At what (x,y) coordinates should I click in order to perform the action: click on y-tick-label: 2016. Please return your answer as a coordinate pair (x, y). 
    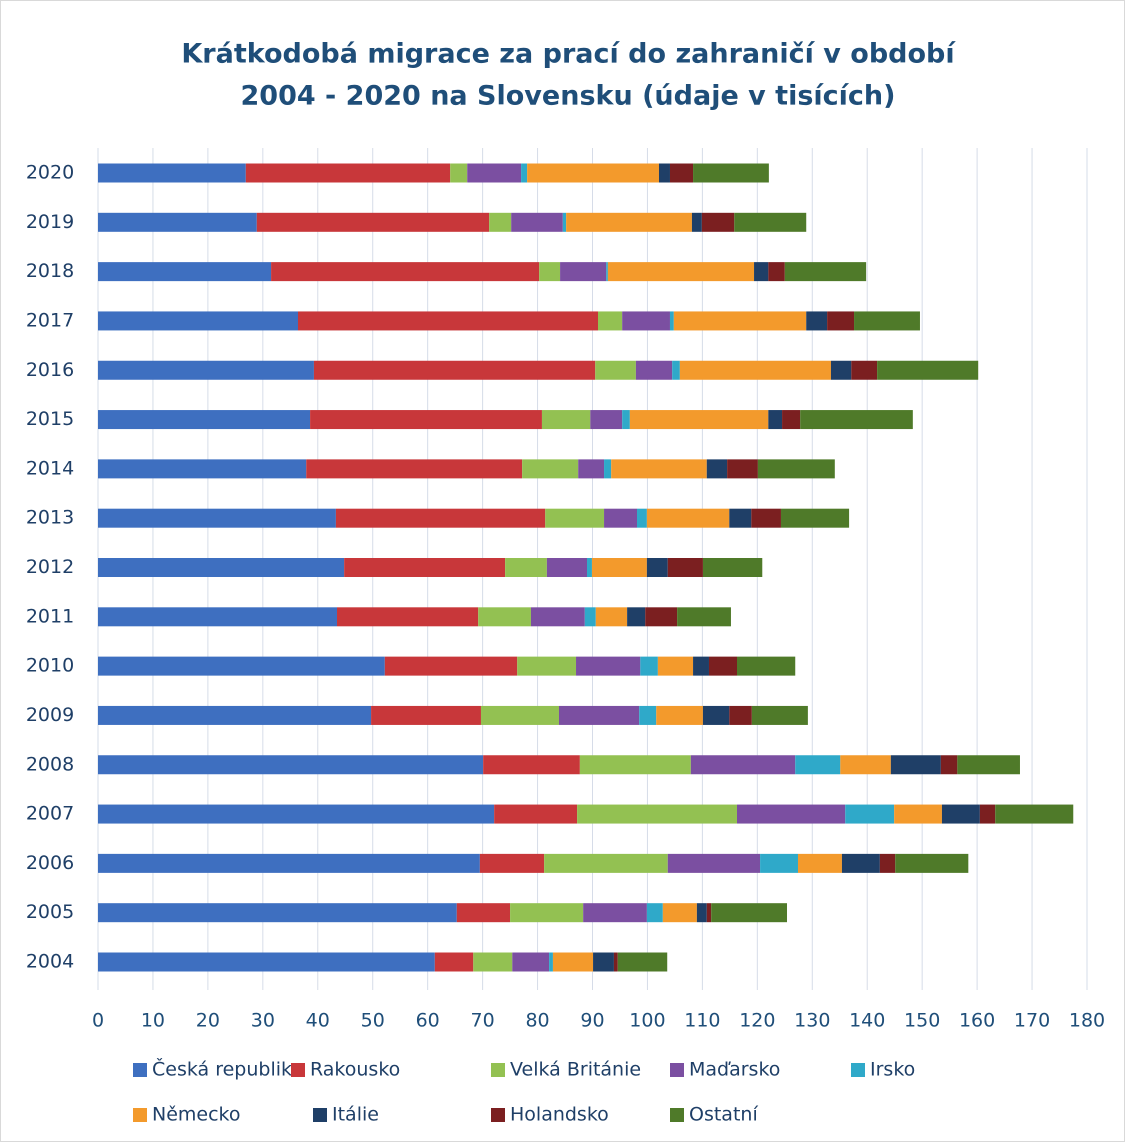
    Looking at the image, I should click on (50, 370).